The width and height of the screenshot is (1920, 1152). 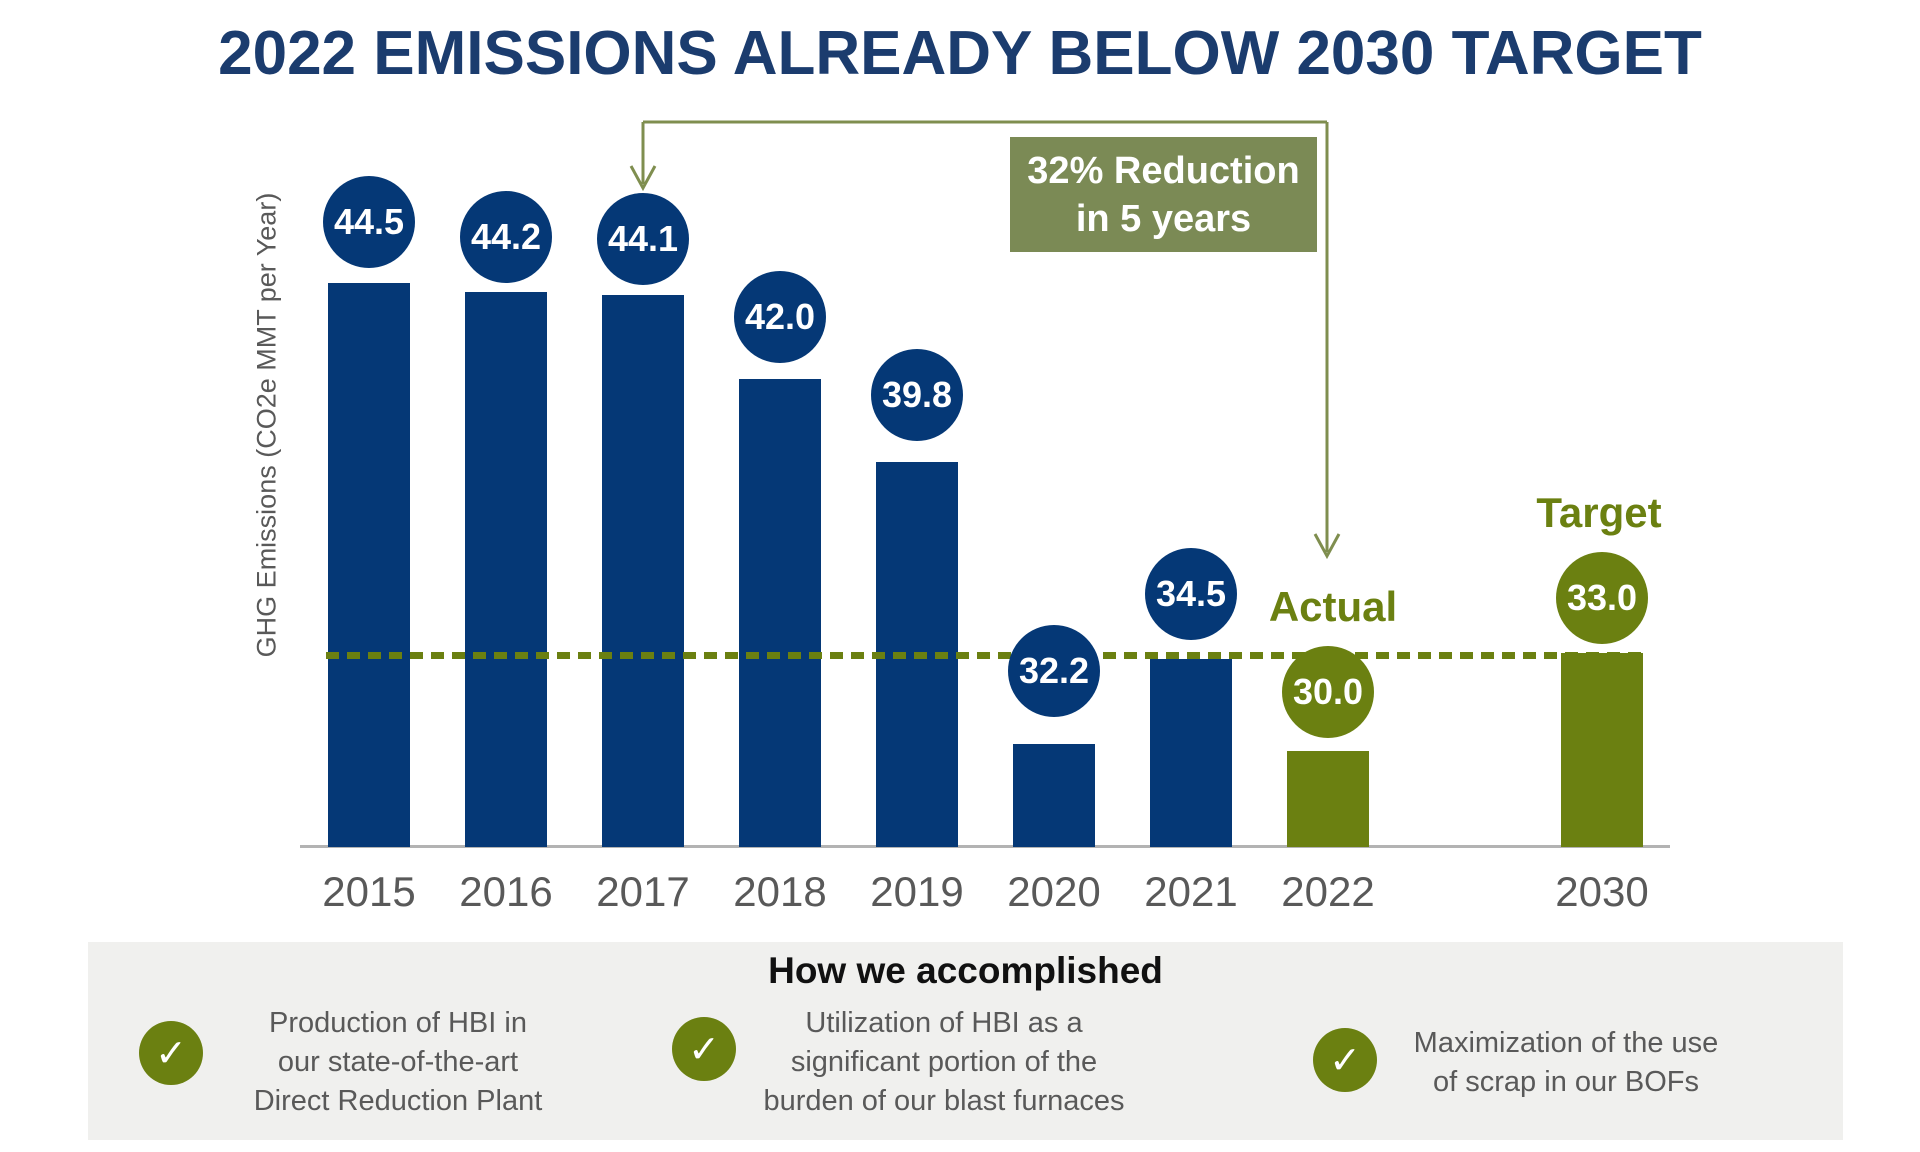 I want to click on check-circle-1: ✓, so click(x=171, y=1053).